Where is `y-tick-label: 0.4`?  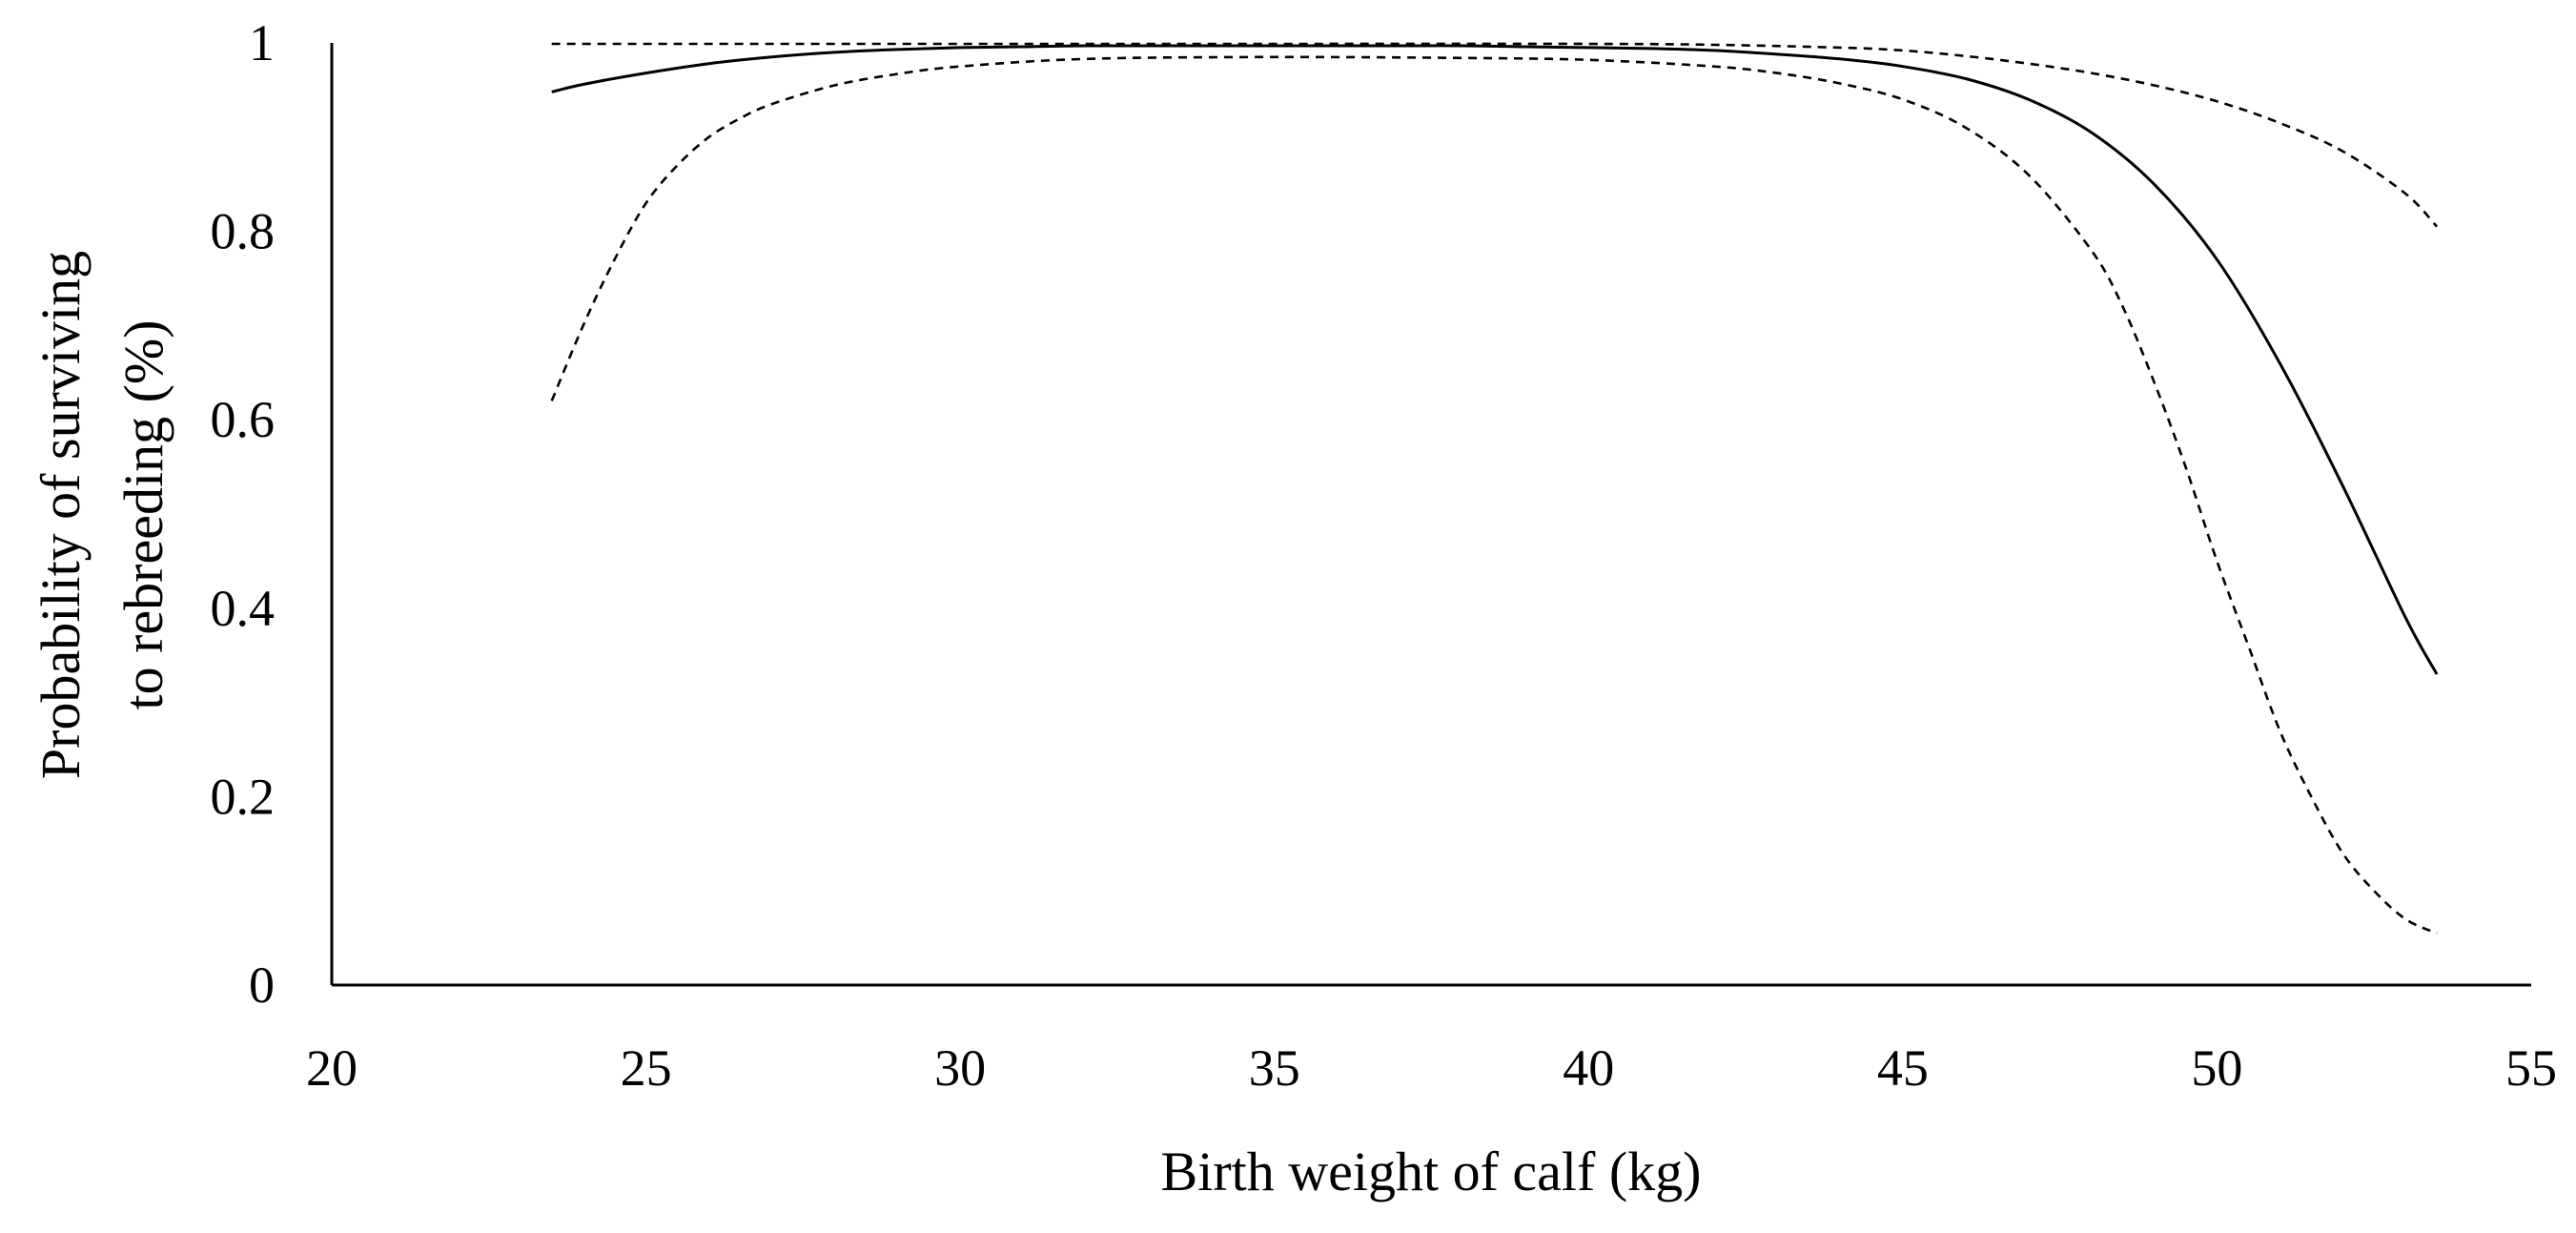
y-tick-label: 0.4 is located at coordinates (244, 608).